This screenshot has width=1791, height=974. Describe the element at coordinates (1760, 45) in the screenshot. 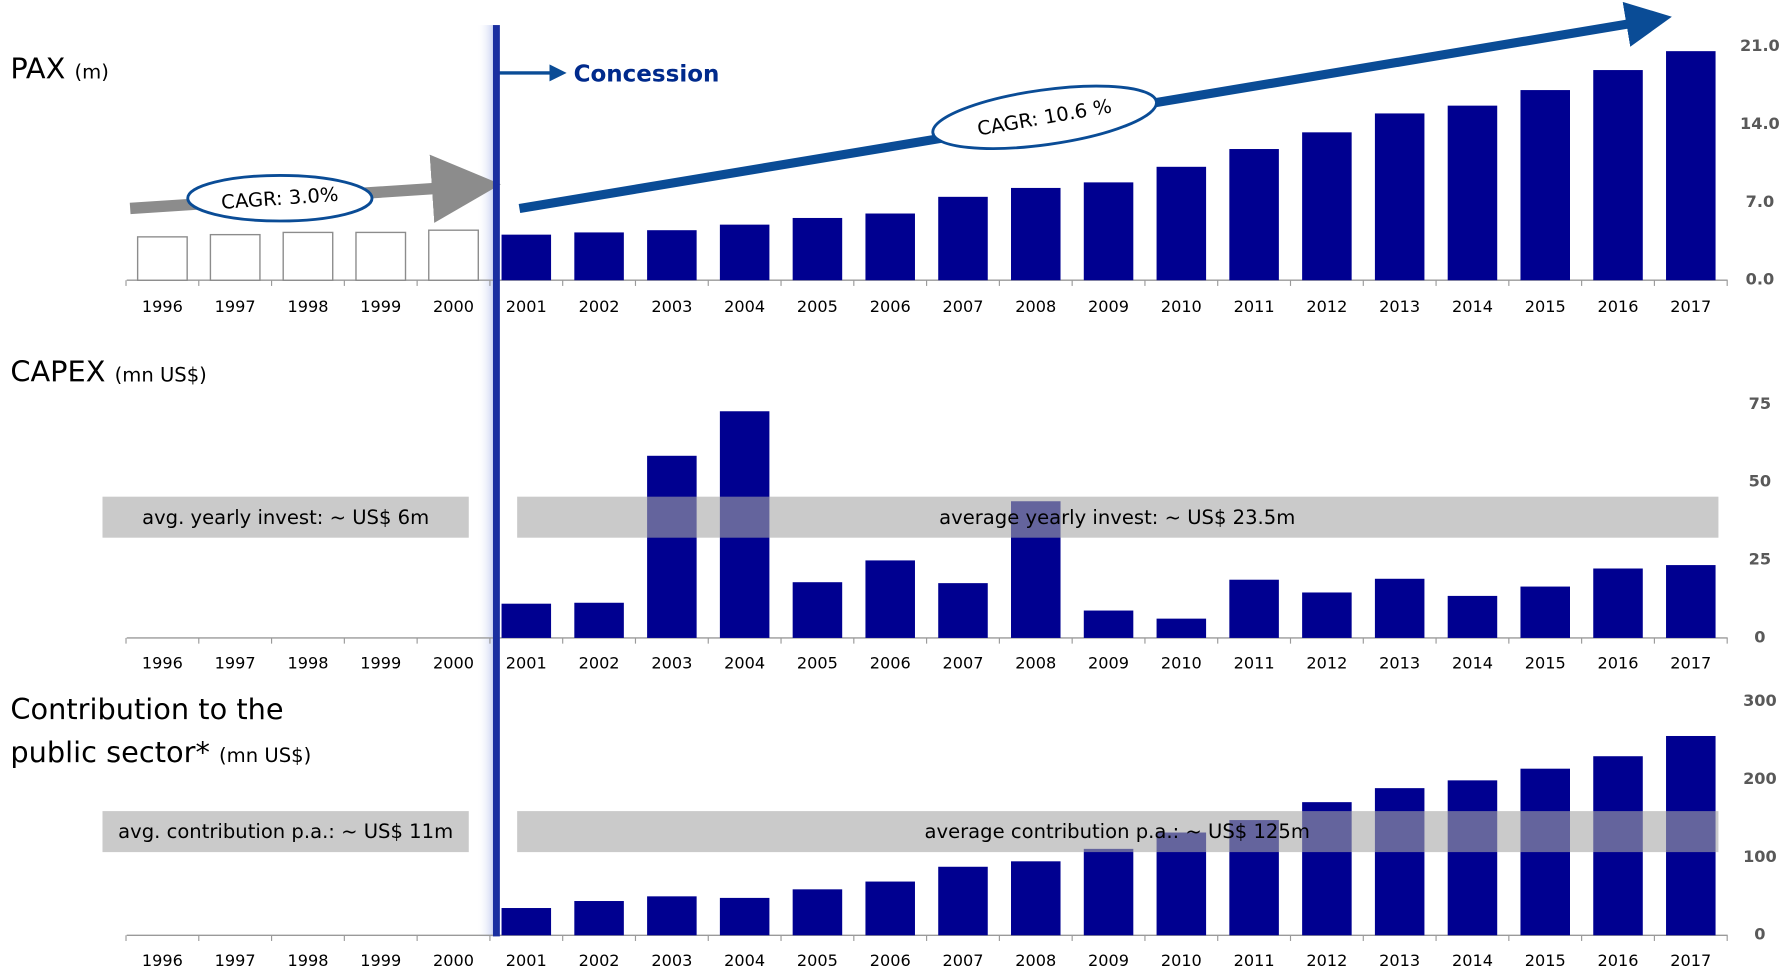

I see `y-tick-label: 21.0` at that location.